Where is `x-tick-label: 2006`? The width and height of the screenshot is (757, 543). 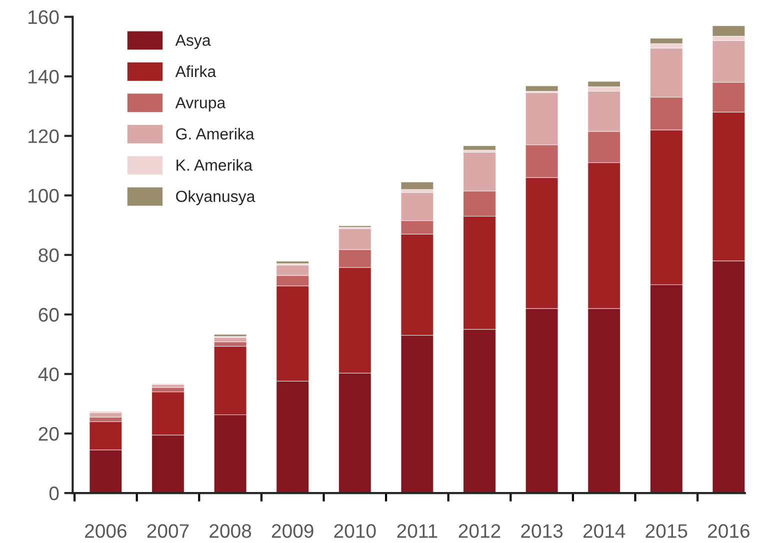 x-tick-label: 2006 is located at coordinates (105, 531).